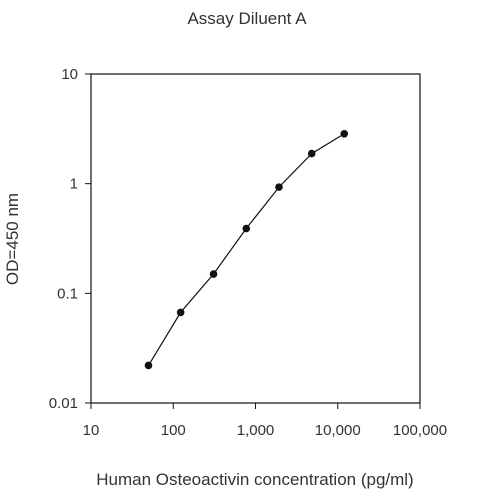 This screenshot has width=500, height=501. I want to click on y-tick-label: 0.01, so click(63, 403).